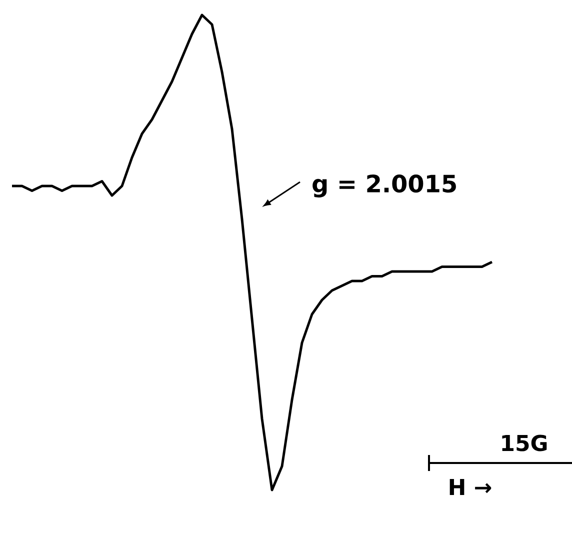 The height and width of the screenshot is (547, 572). What do you see at coordinates (471, 487) in the screenshot?
I see `annotation: H →` at bounding box center [471, 487].